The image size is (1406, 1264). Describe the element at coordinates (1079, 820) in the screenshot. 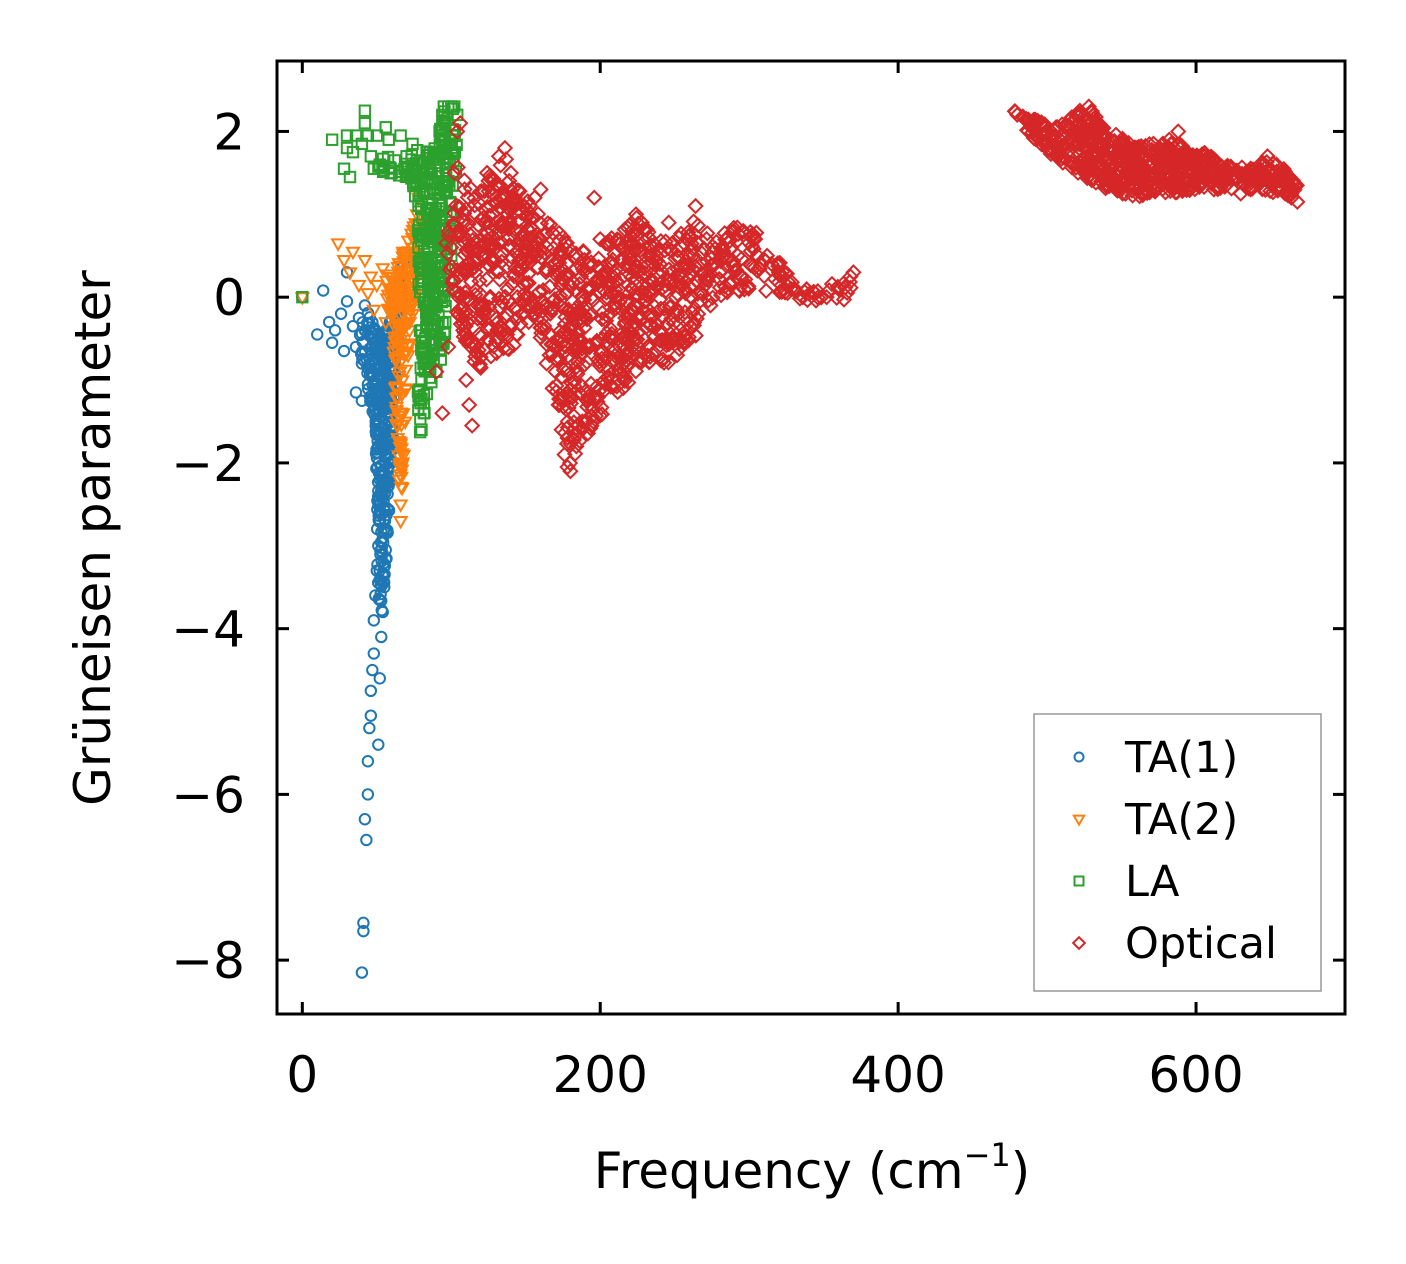

I see `legend-marker-ta2` at that location.